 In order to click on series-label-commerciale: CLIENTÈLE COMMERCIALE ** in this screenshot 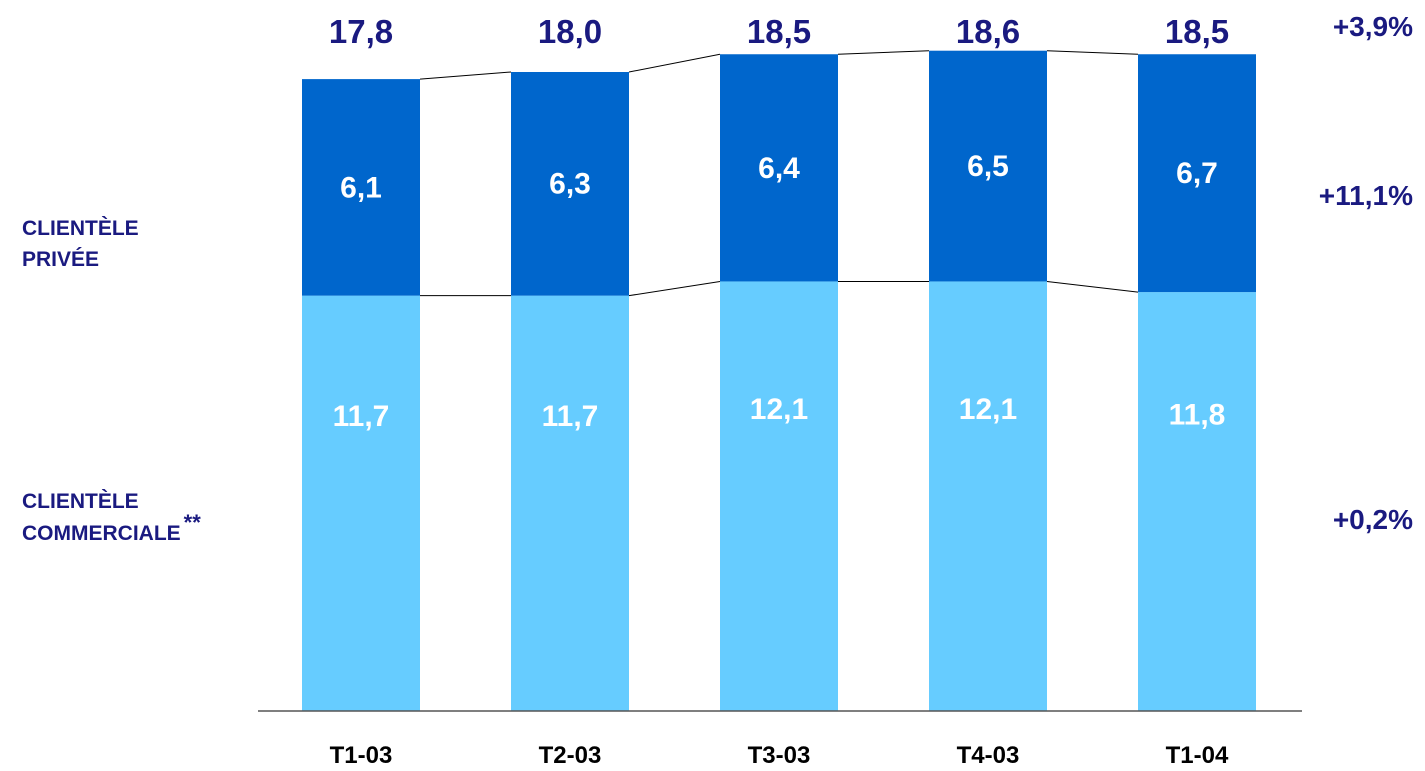, I will do `click(111, 517)`.